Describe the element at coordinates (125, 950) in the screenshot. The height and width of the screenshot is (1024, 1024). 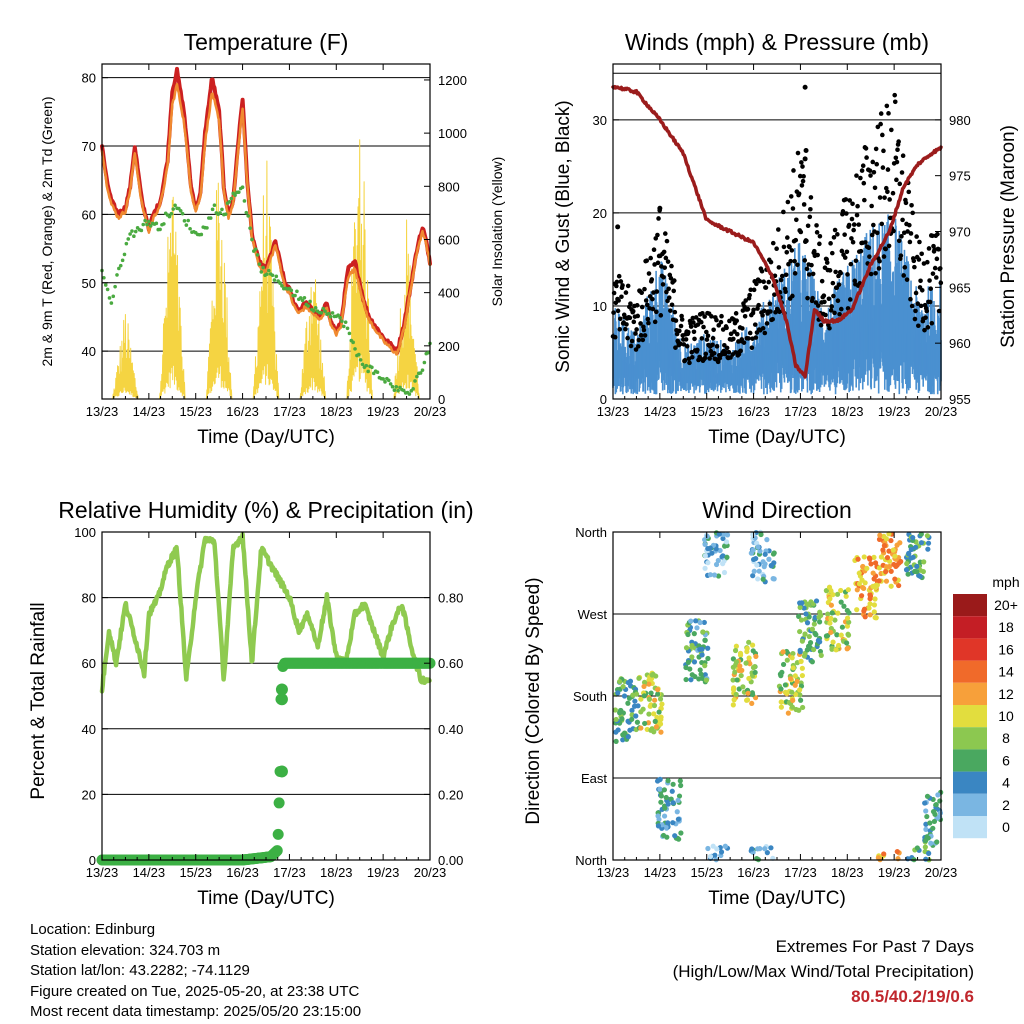
I see `elevation-text: Station elevation: 324.703 m` at that location.